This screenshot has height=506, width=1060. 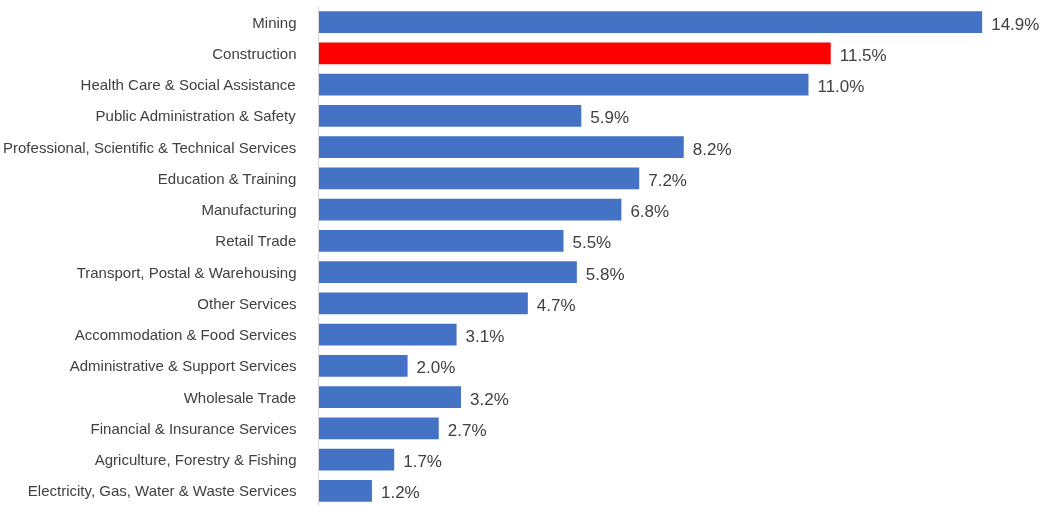 I want to click on data-label: 1.2%, so click(x=400, y=493).